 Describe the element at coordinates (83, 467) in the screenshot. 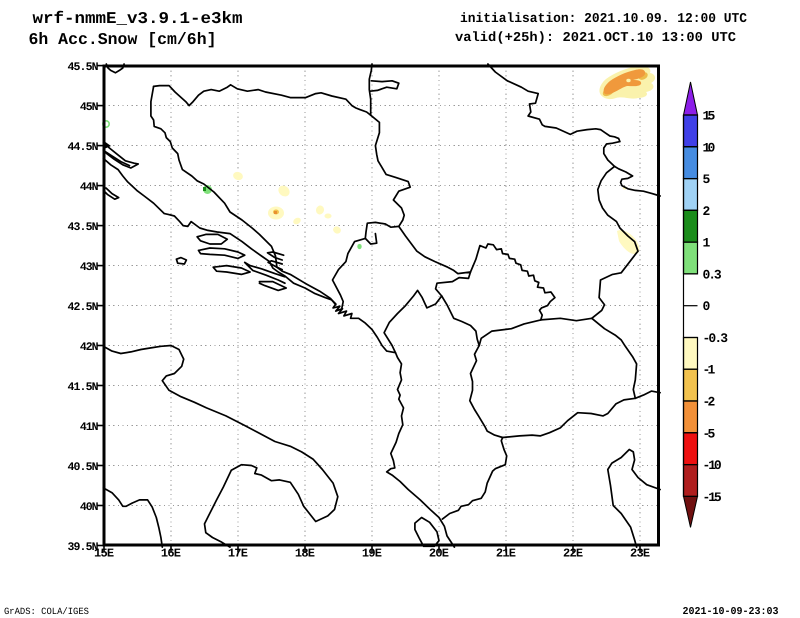

I see `svg-text: 40.5N` at that location.